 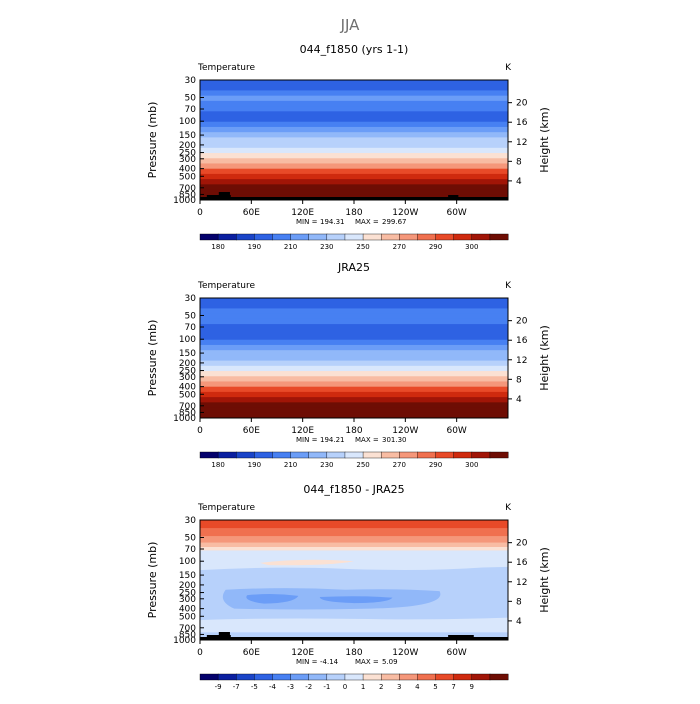 What do you see at coordinates (224, 636) in the screenshot?
I see `terrain-highland` at bounding box center [224, 636].